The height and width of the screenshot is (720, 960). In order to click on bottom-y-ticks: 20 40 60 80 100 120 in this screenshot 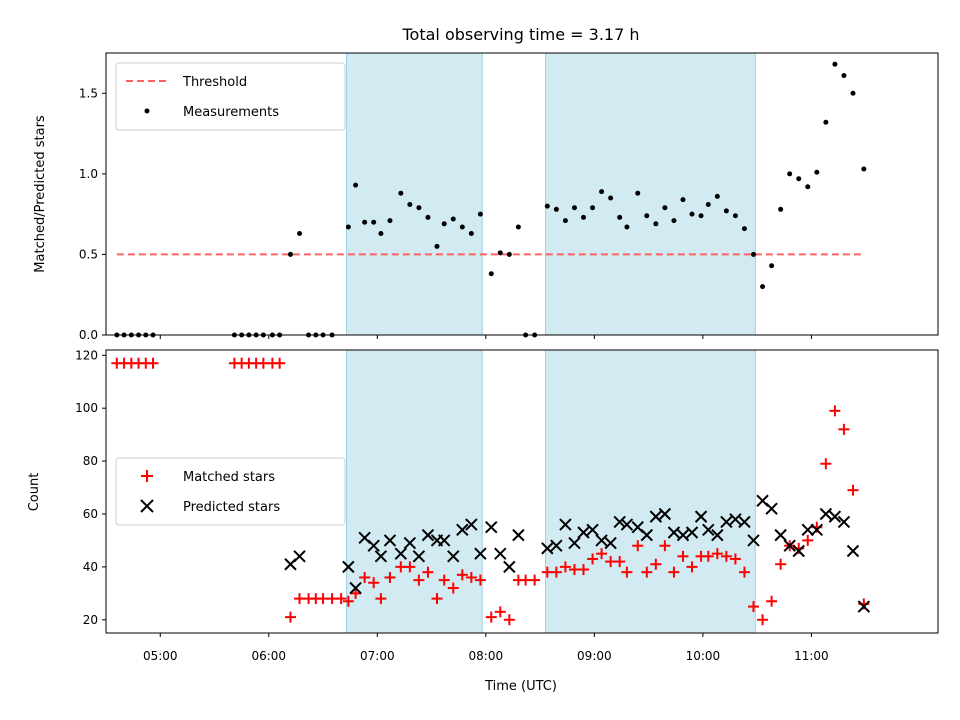, I will do `click(90, 487)`.